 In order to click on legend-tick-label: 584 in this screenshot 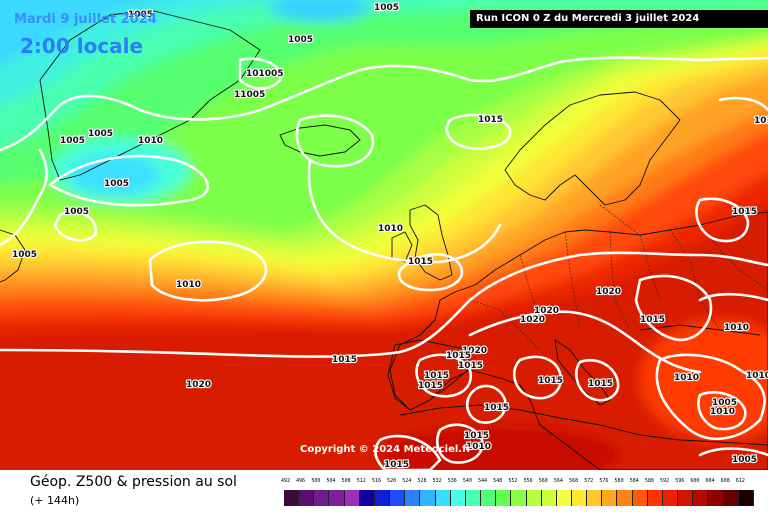, I will do `click(634, 481)`.